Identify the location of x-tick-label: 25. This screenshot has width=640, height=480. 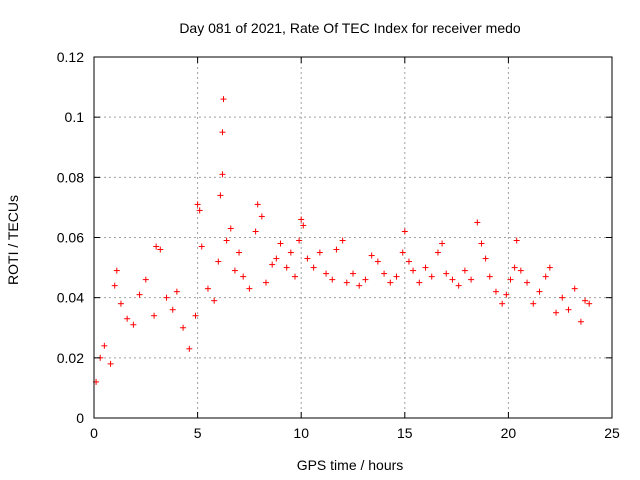
(612, 433).